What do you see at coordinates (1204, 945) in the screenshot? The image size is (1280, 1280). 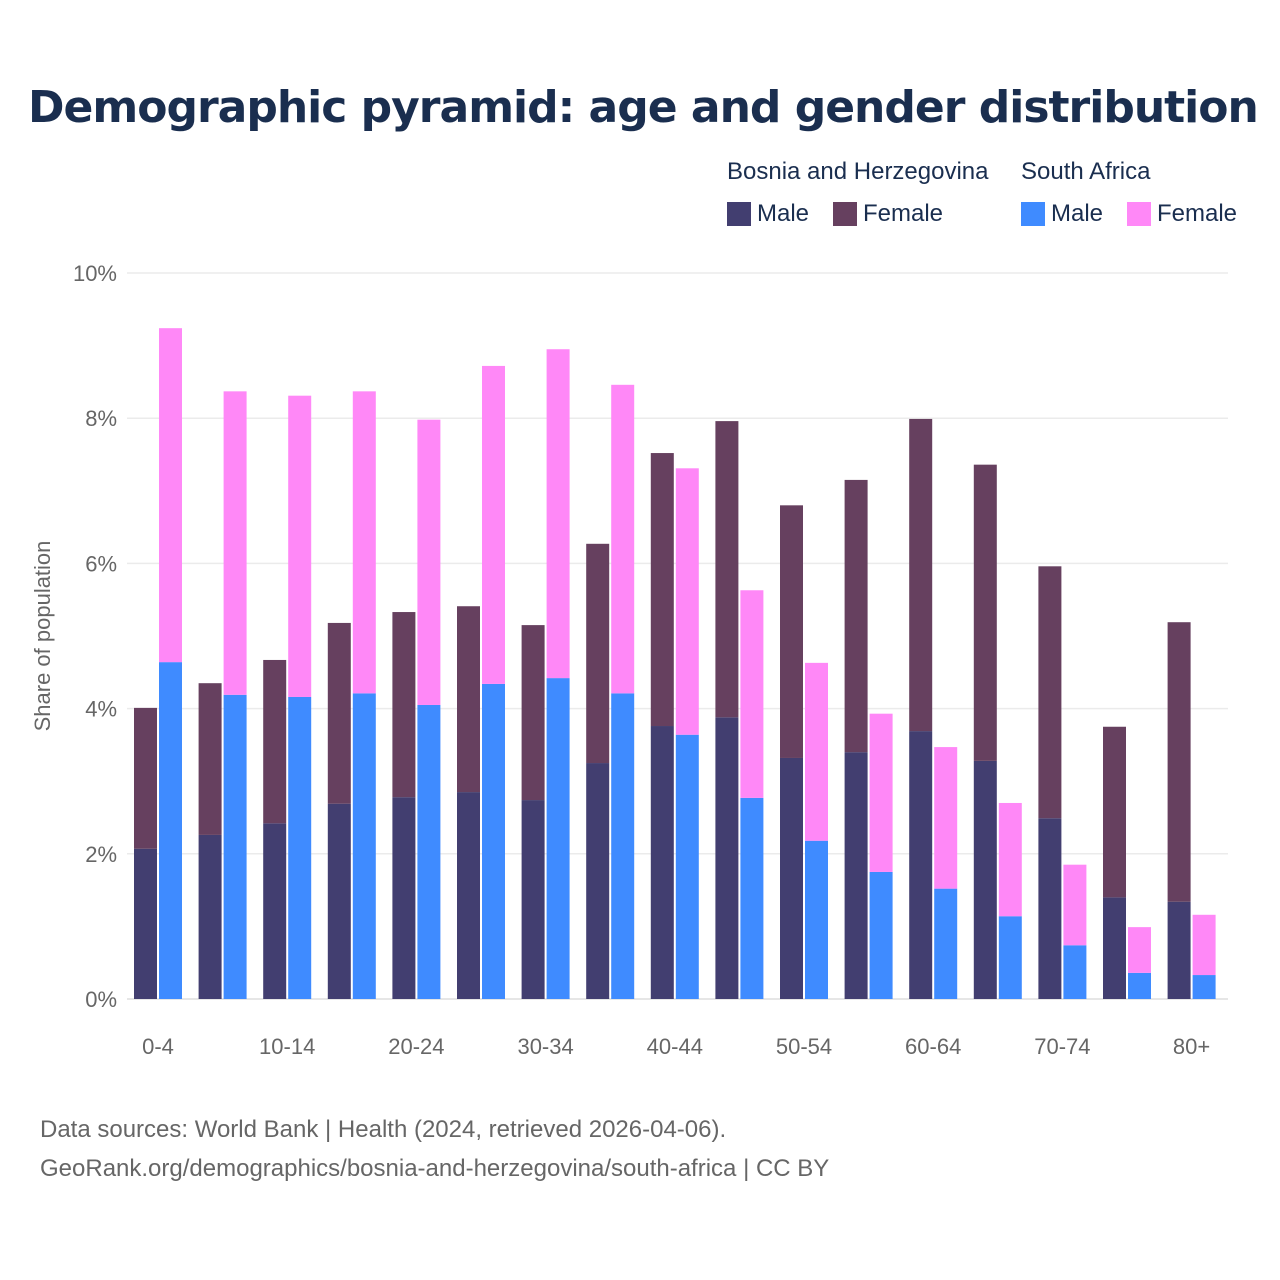 I see `bar-sa-female-80+` at bounding box center [1204, 945].